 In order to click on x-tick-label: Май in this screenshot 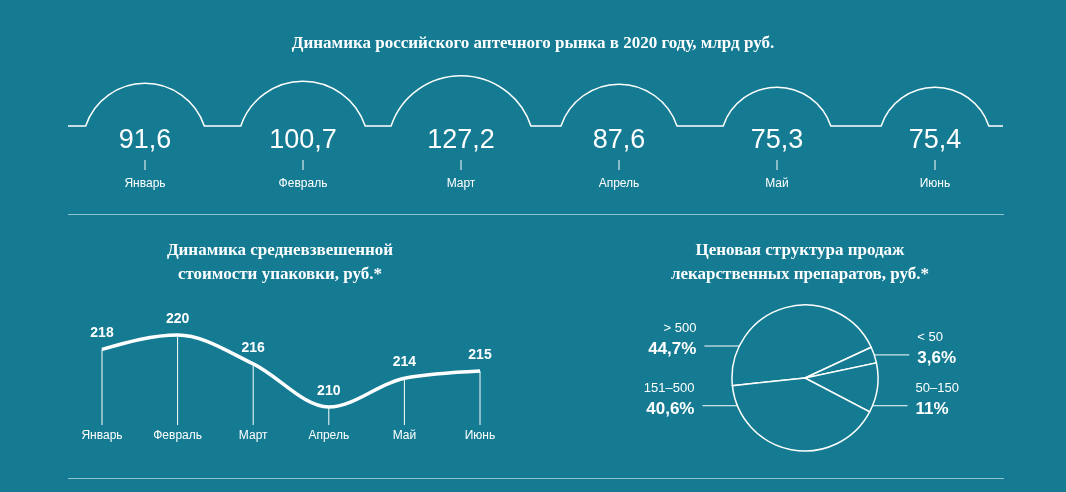, I will do `click(404, 435)`.